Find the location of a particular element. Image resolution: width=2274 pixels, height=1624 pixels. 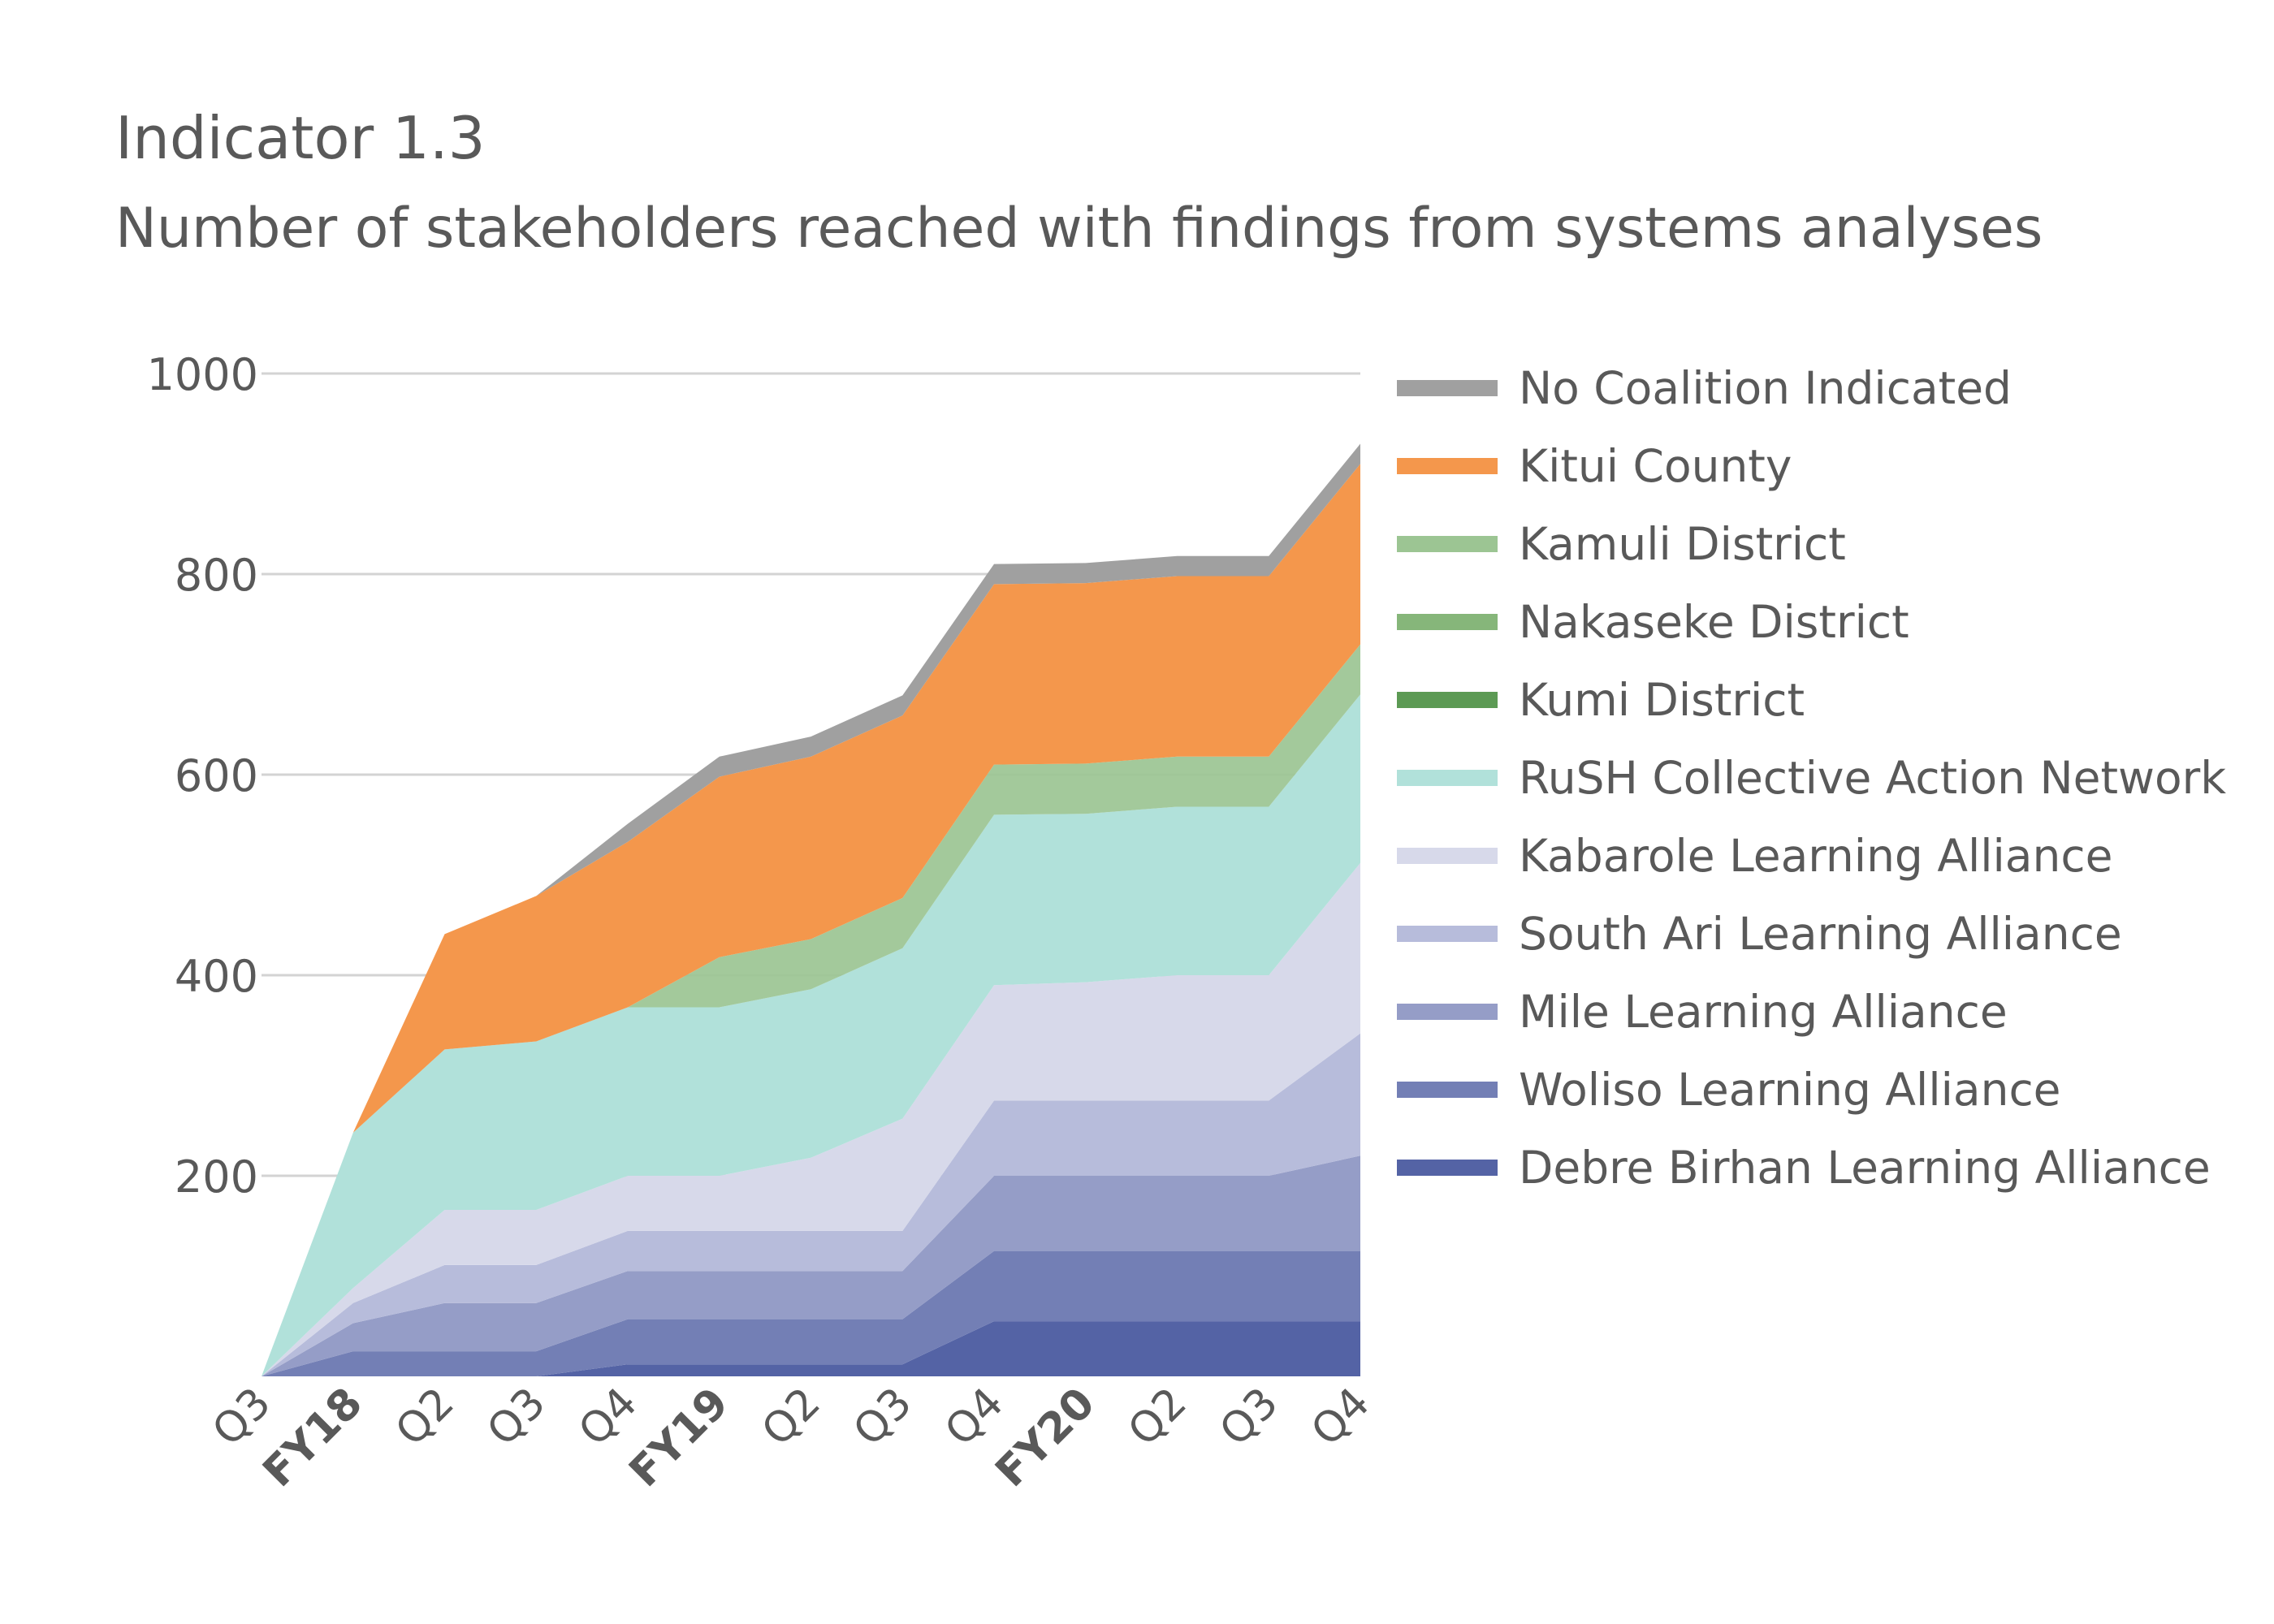

legend-label: Kamuli District is located at coordinates (1683, 544).